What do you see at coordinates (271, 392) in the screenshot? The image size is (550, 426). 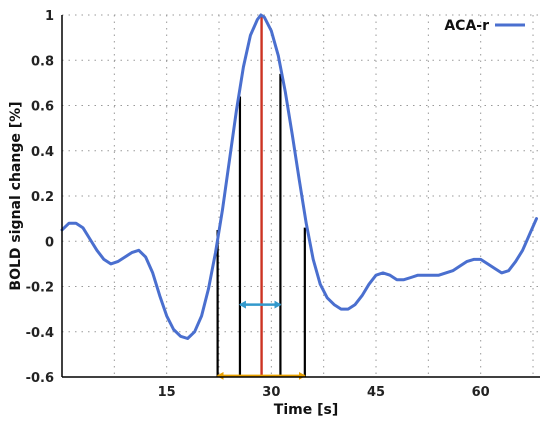 I see `x-tick-label: 30` at bounding box center [271, 392].